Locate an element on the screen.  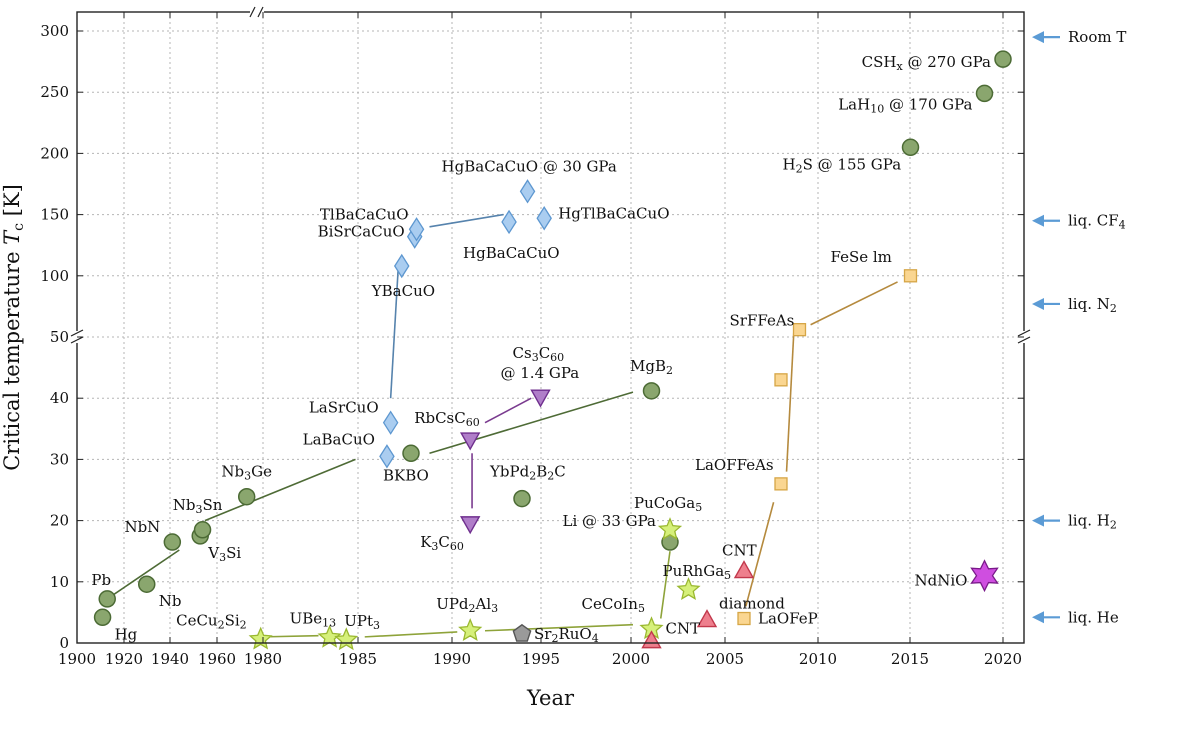
x-axis-title: Year is located at coordinates (550, 698).